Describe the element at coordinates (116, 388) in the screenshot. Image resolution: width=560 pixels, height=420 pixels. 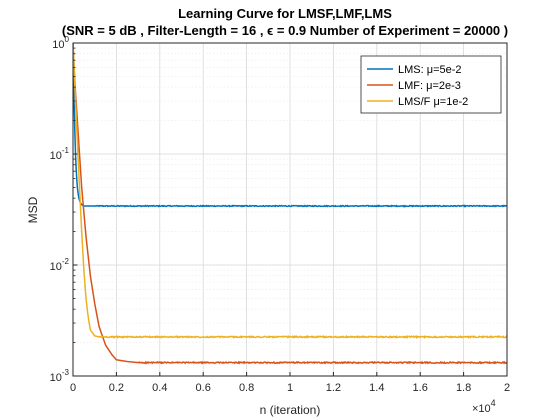
I see `x-tick-label: 0.2` at that location.